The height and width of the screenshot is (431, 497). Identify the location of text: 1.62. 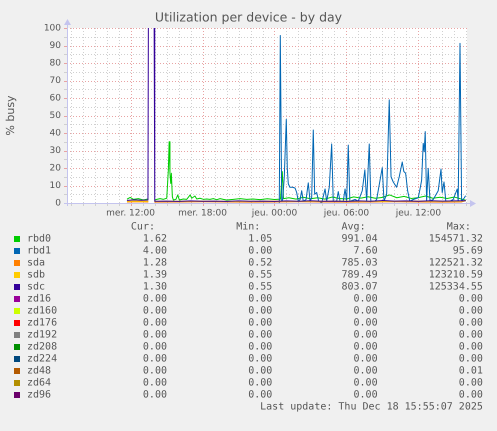
(154, 239).